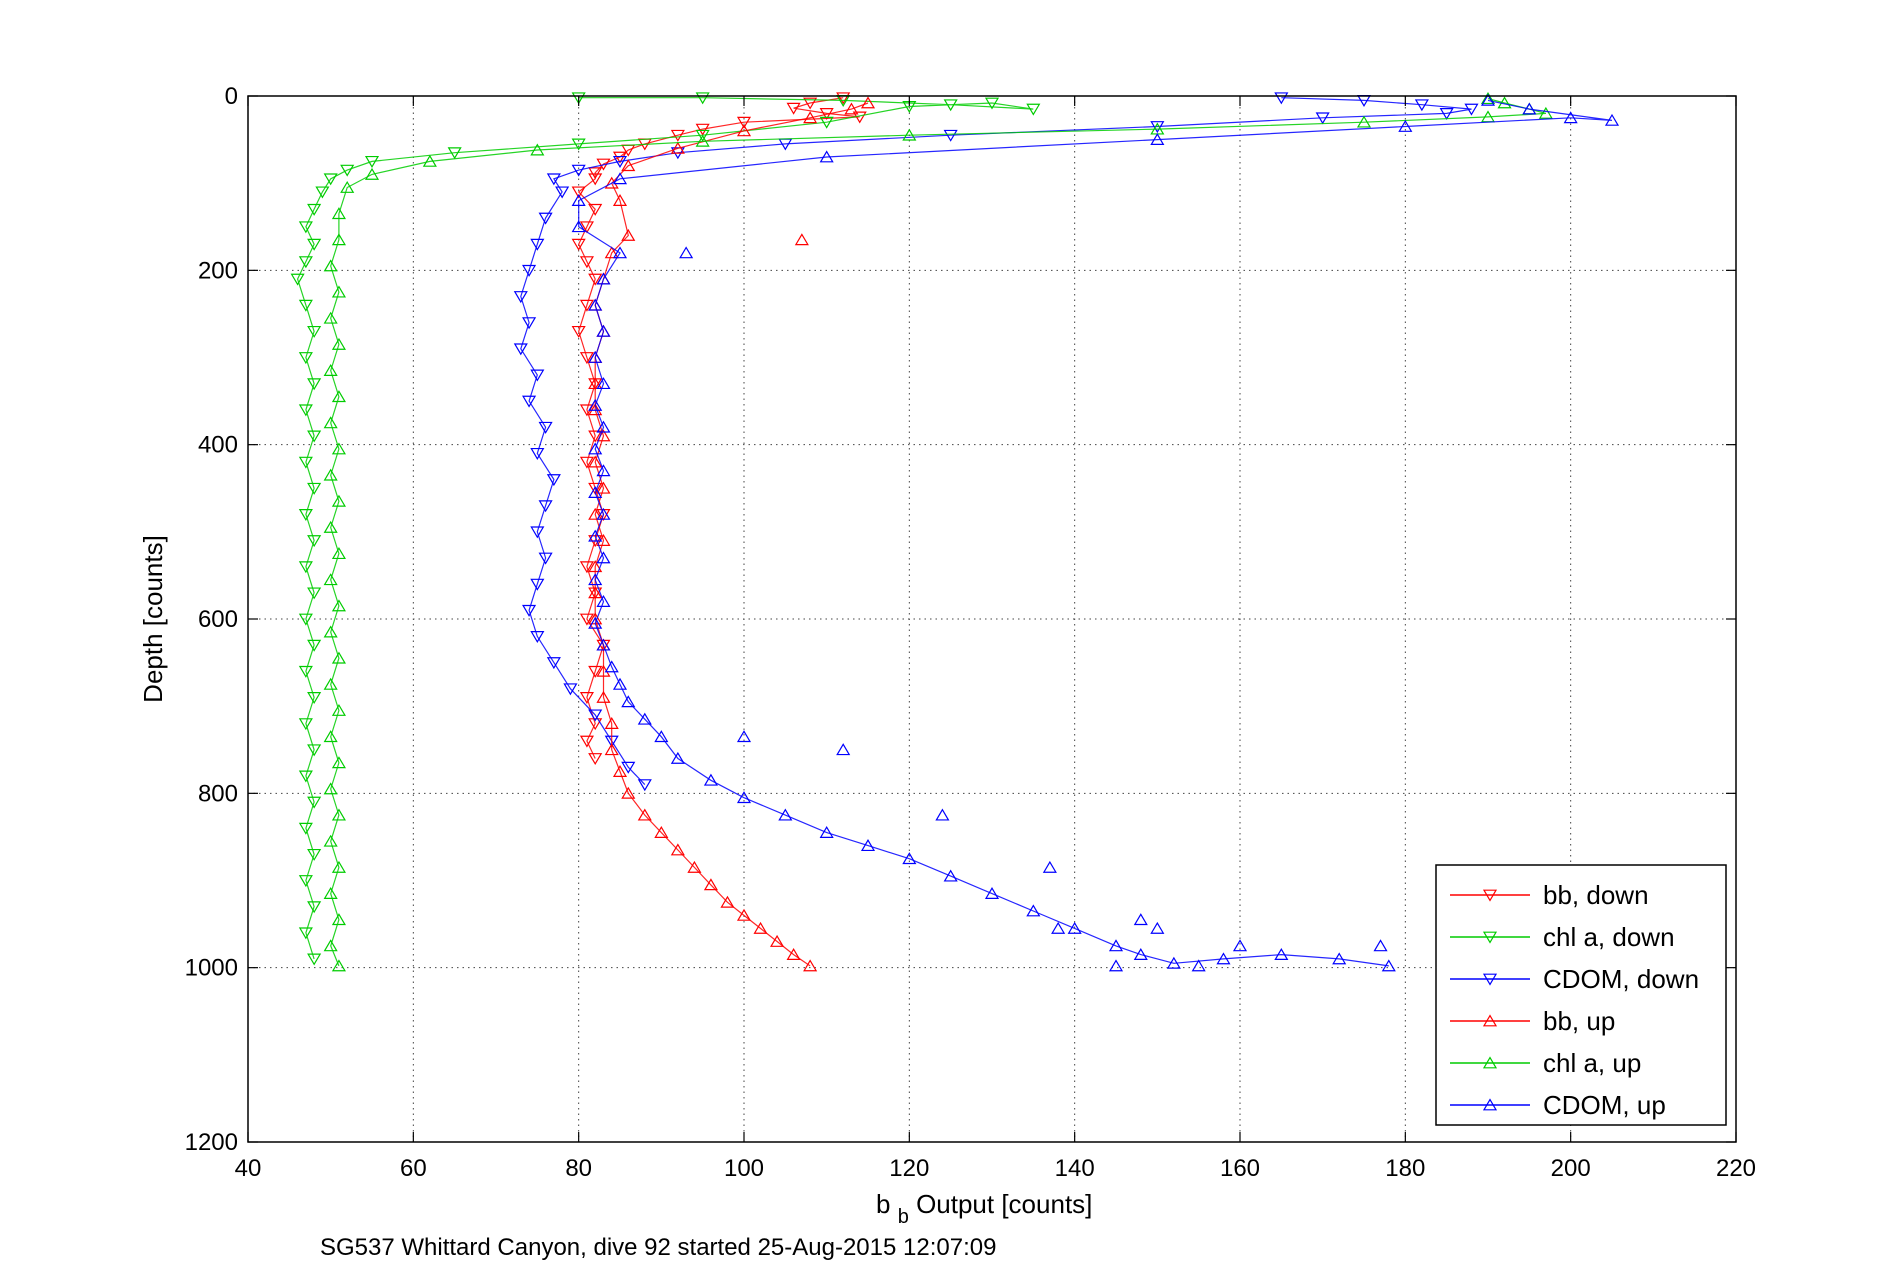 This screenshot has height=1267, width=1891. What do you see at coordinates (211, 968) in the screenshot?
I see `y-tick-label: 1000` at bounding box center [211, 968].